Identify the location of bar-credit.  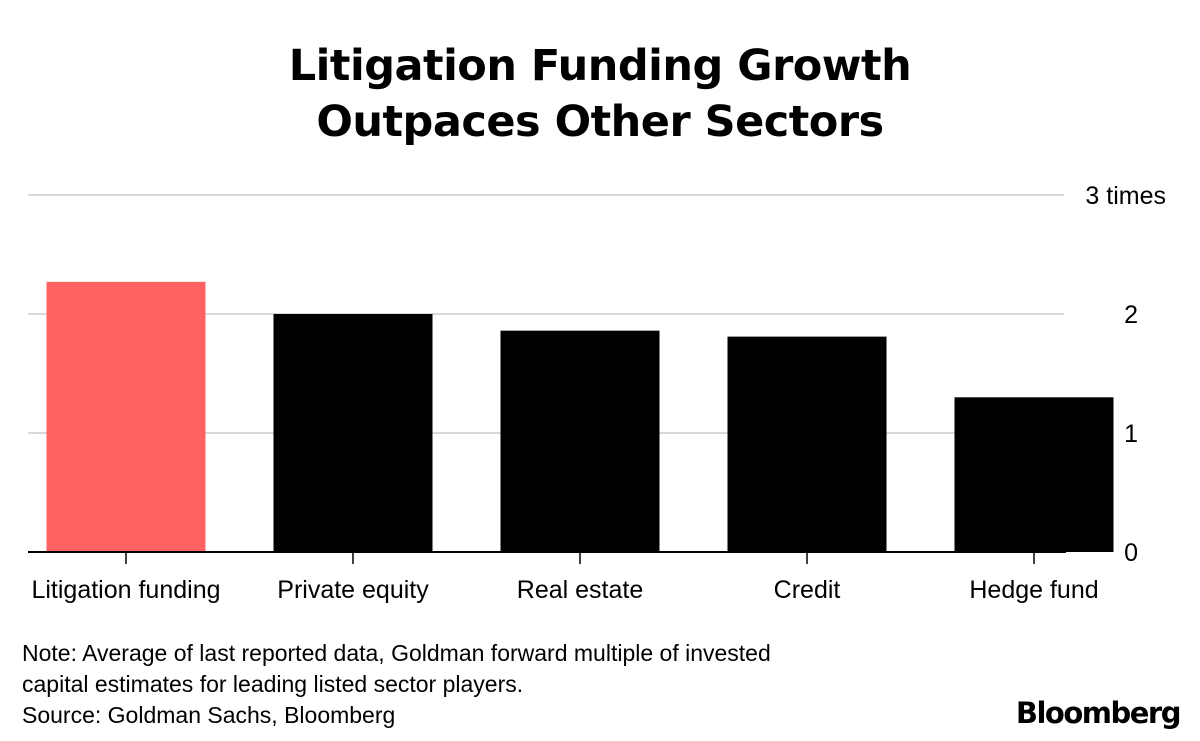
(807, 444).